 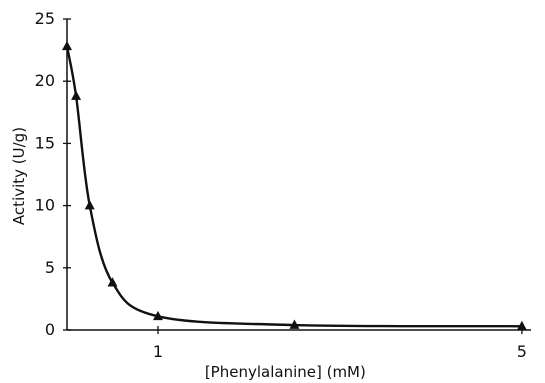 I want to click on y-axis: 0 5 10 15 20 25, so click(x=53, y=174).